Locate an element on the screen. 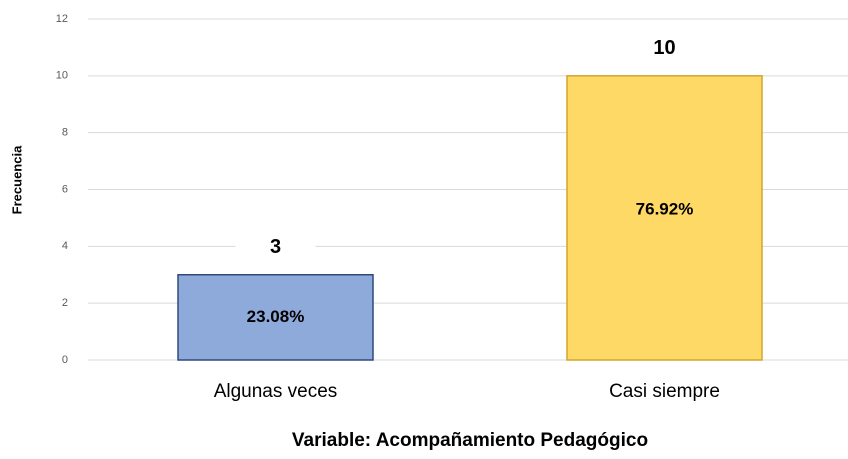  percent-label: 76.92% is located at coordinates (665, 208).